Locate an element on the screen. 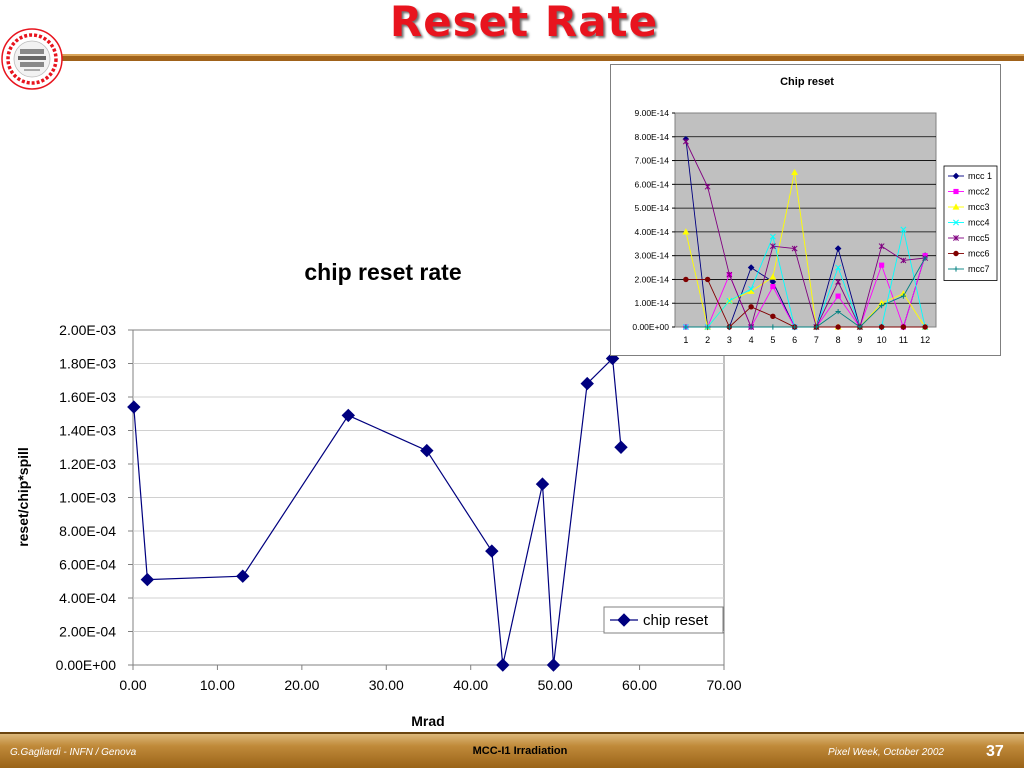  inset-x-tick-label: 11 is located at coordinates (903, 340).